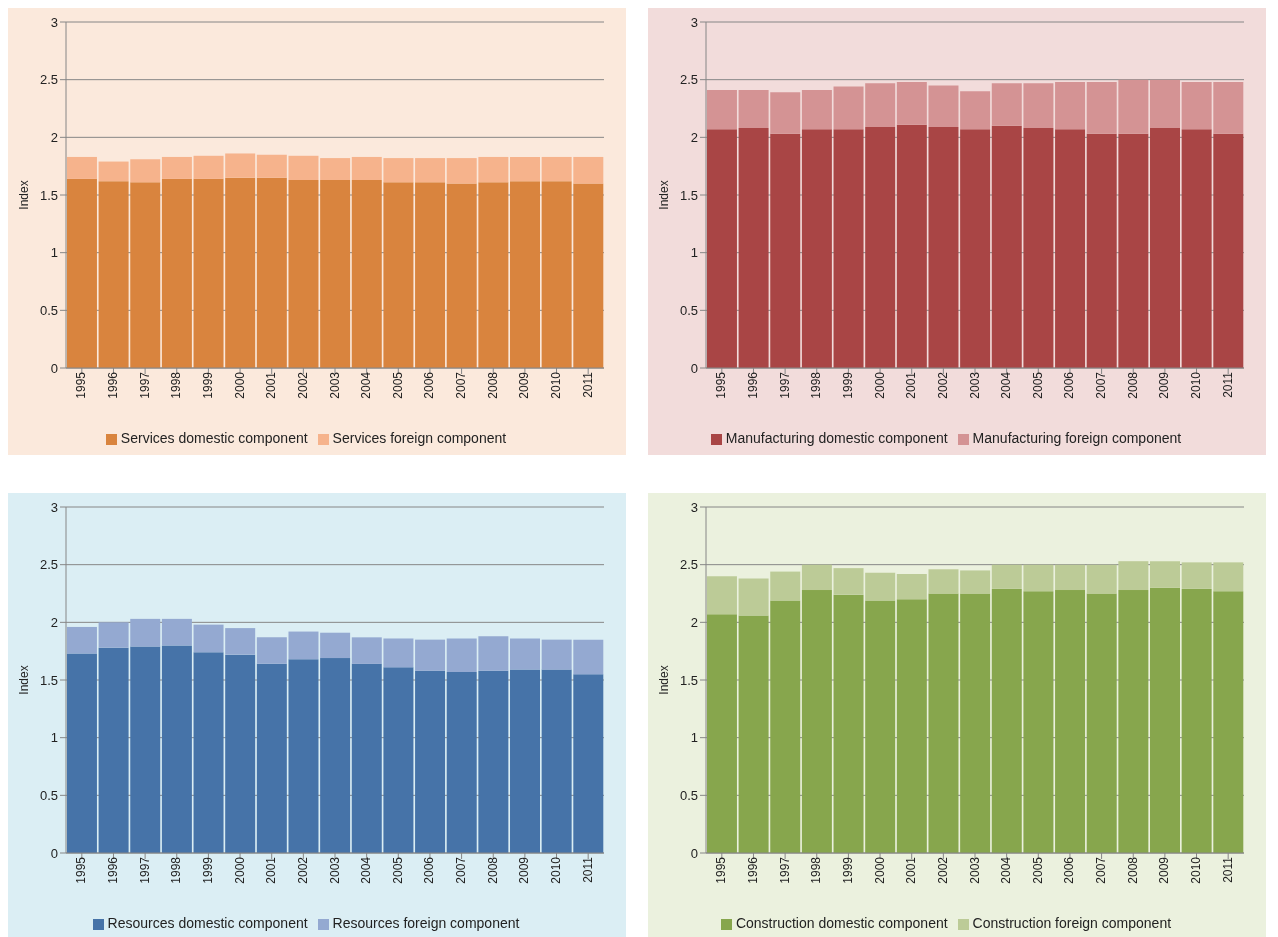 The width and height of the screenshot is (1278, 937). What do you see at coordinates (214, 438) in the screenshot?
I see `legend-label: Services domestic component` at bounding box center [214, 438].